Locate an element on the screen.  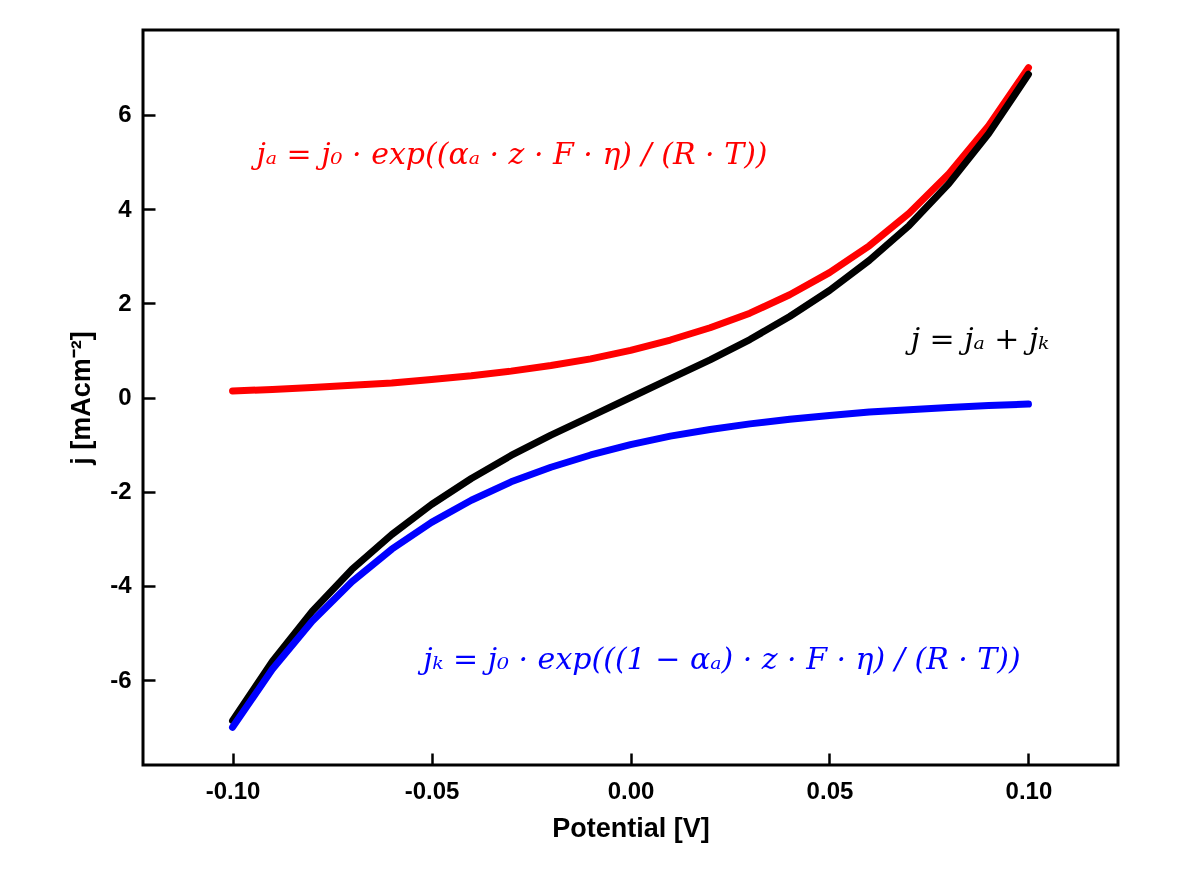
y-tick-label: -4 is located at coordinates (121, 585).